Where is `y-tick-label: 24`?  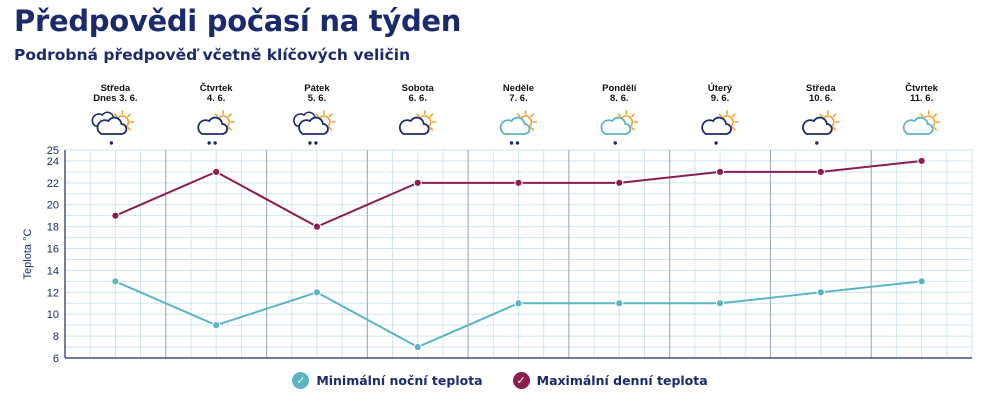 y-tick-label: 24 is located at coordinates (53, 162).